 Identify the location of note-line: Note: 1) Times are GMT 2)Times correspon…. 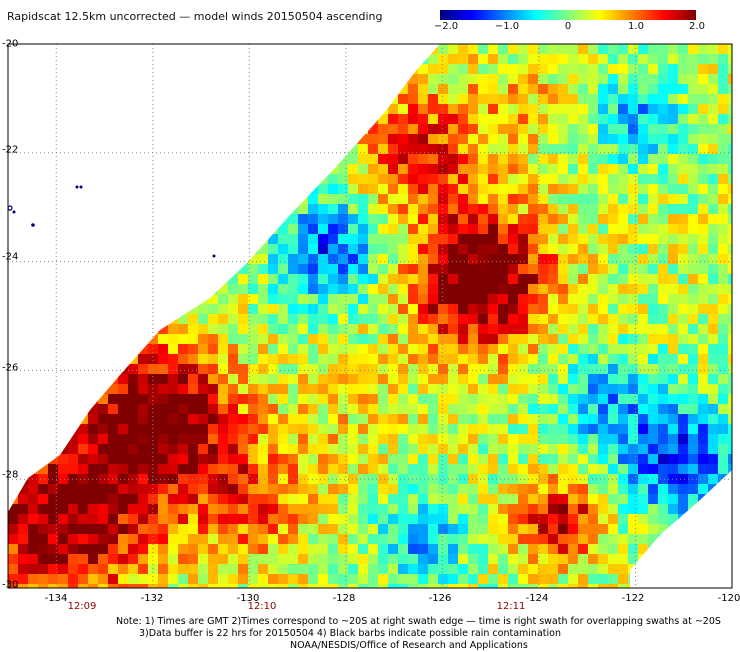
(418, 621).